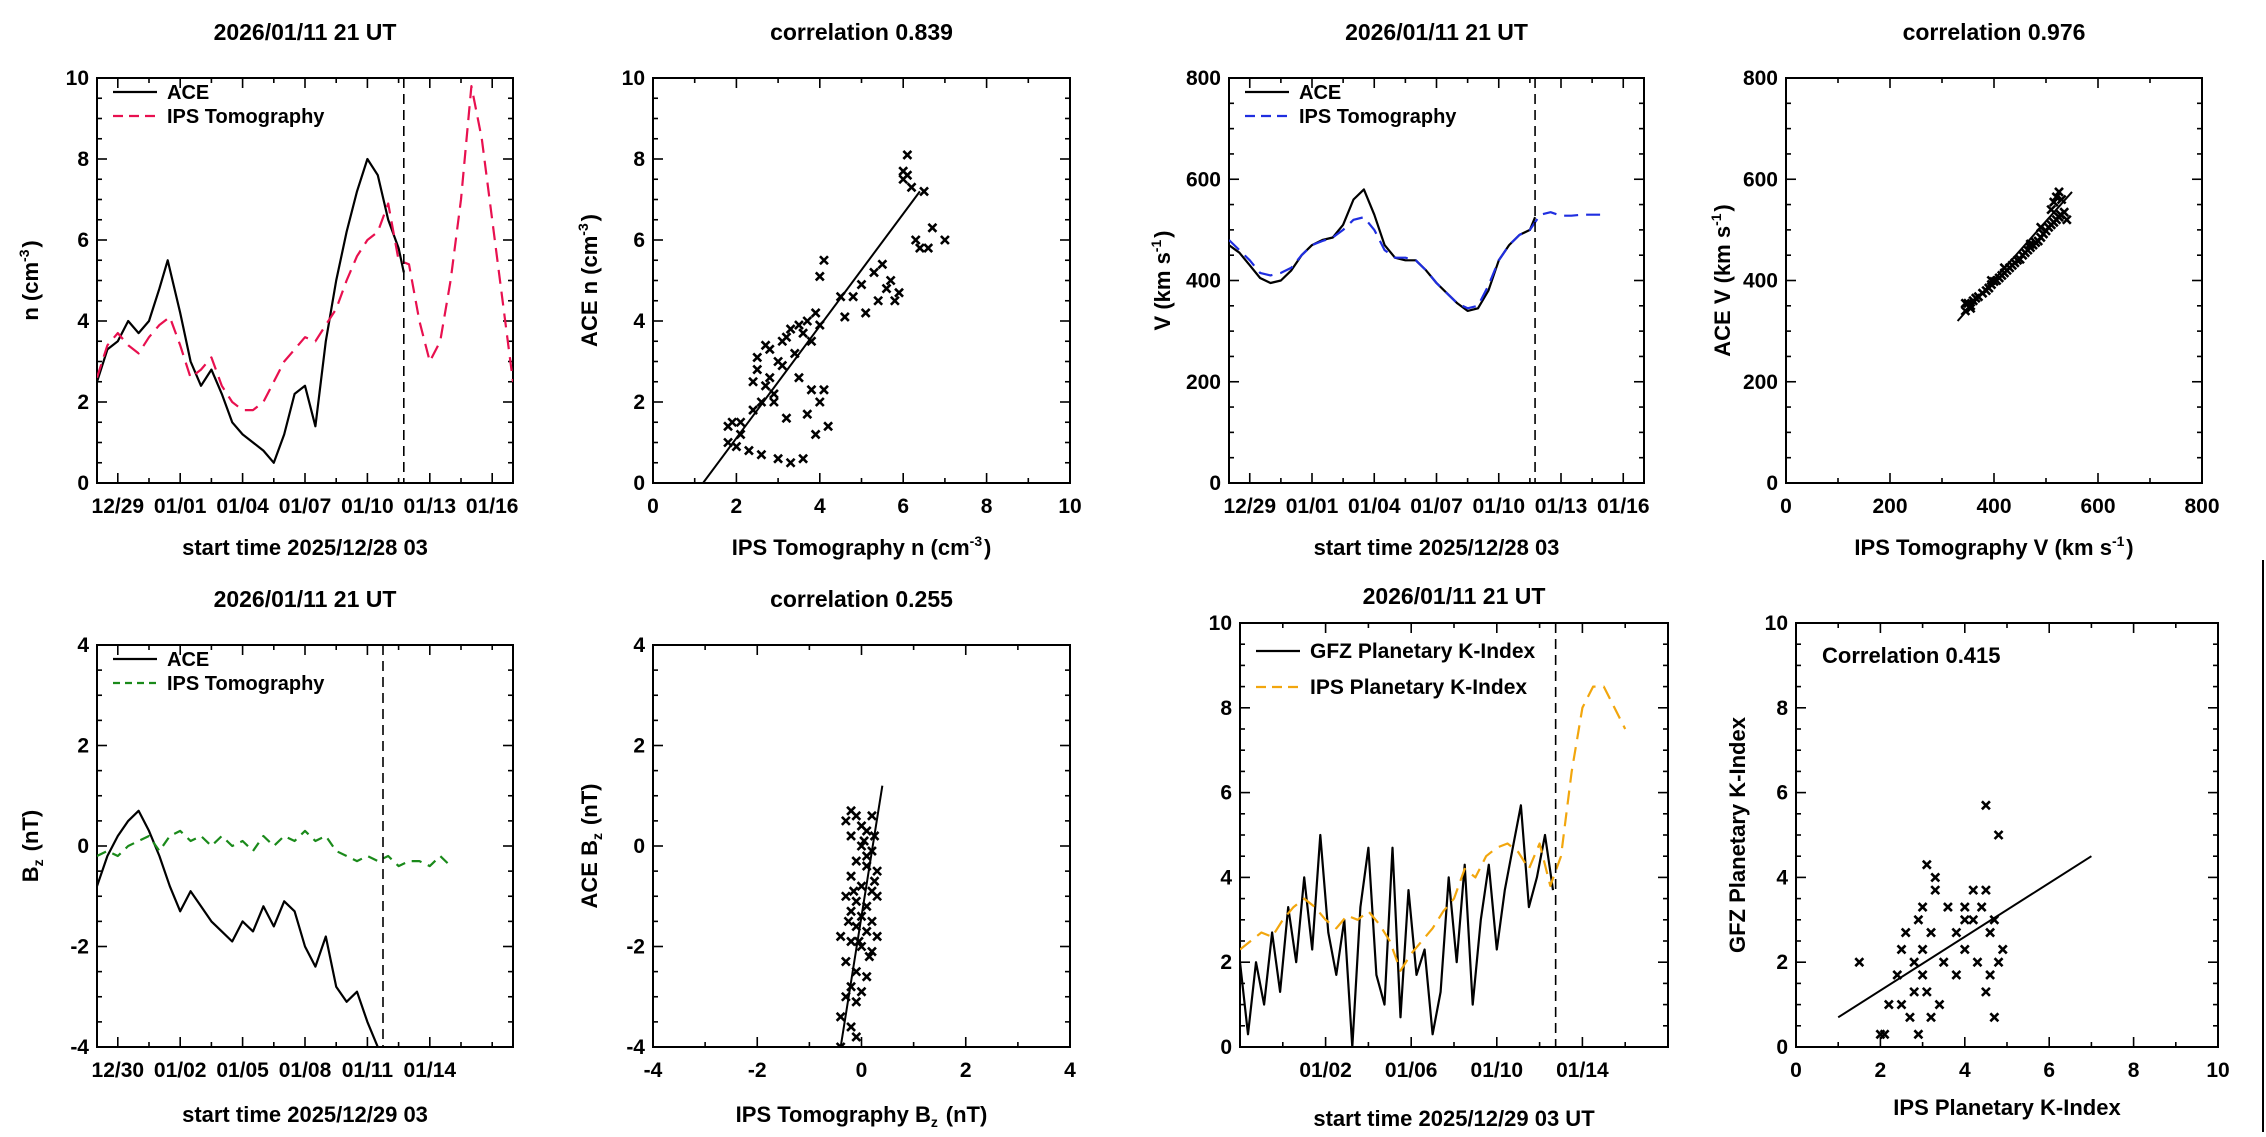 This screenshot has width=2266, height=1137. Describe the element at coordinates (966, 1070) in the screenshot. I see `x-tick-label: 2` at that location.